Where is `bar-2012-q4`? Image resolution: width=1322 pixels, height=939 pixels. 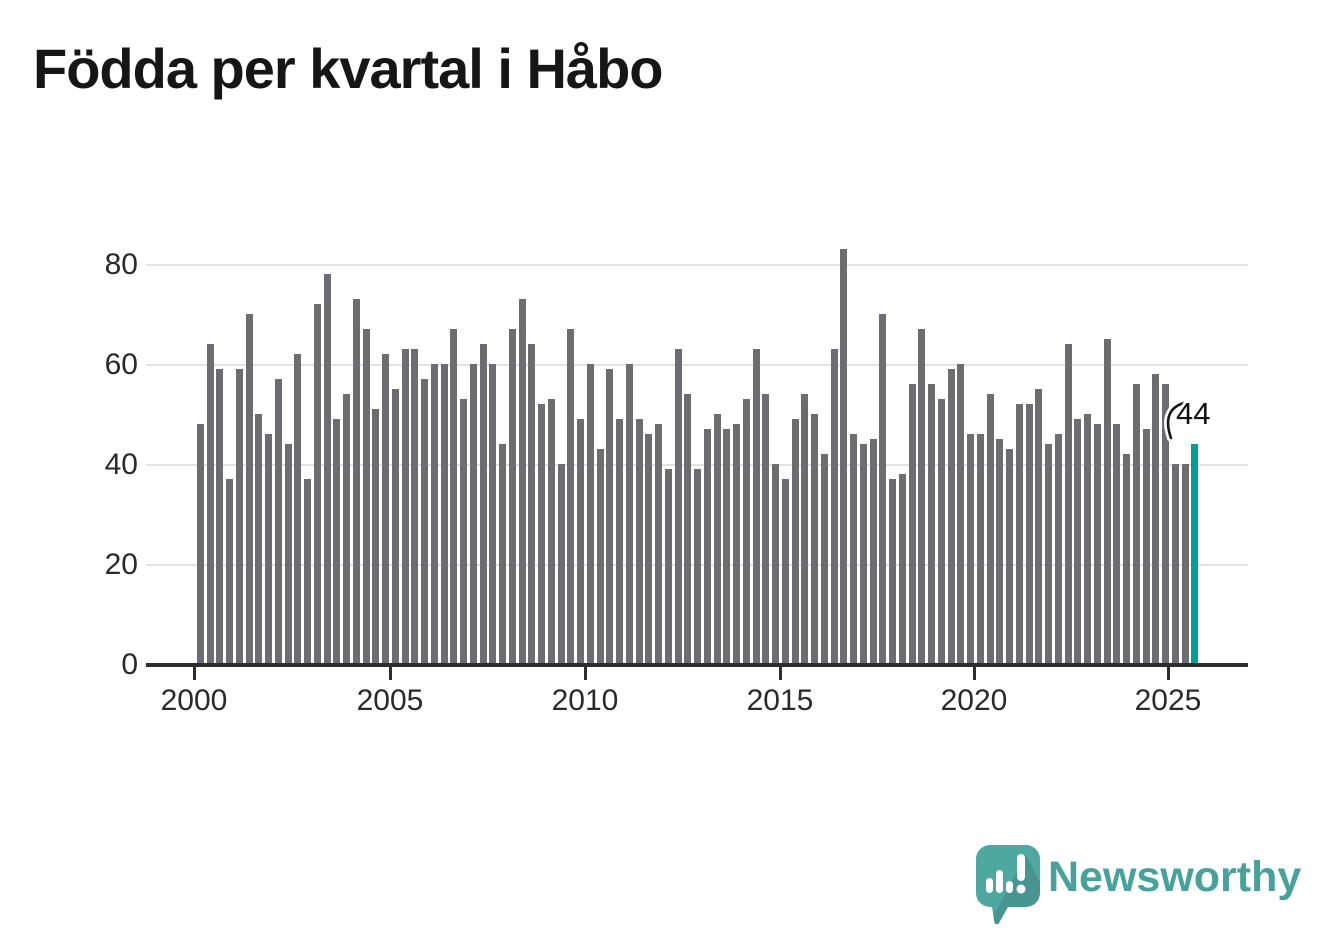 bar-2012-q4 is located at coordinates (698, 566).